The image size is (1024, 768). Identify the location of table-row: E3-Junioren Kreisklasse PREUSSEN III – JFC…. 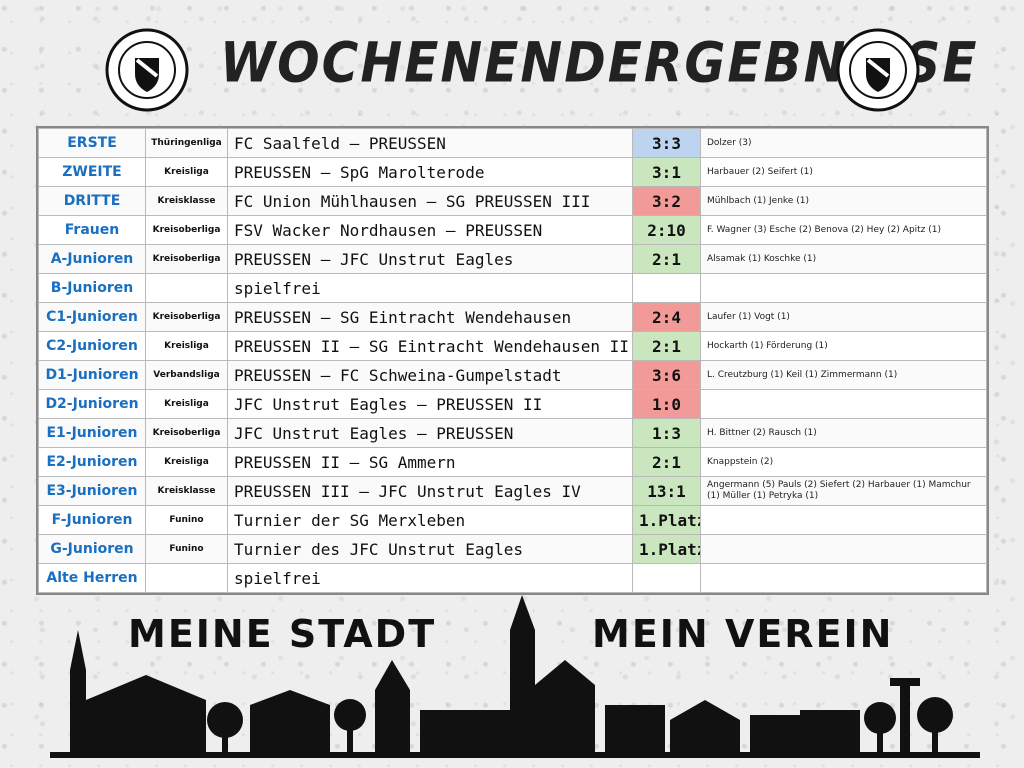
(512, 491).